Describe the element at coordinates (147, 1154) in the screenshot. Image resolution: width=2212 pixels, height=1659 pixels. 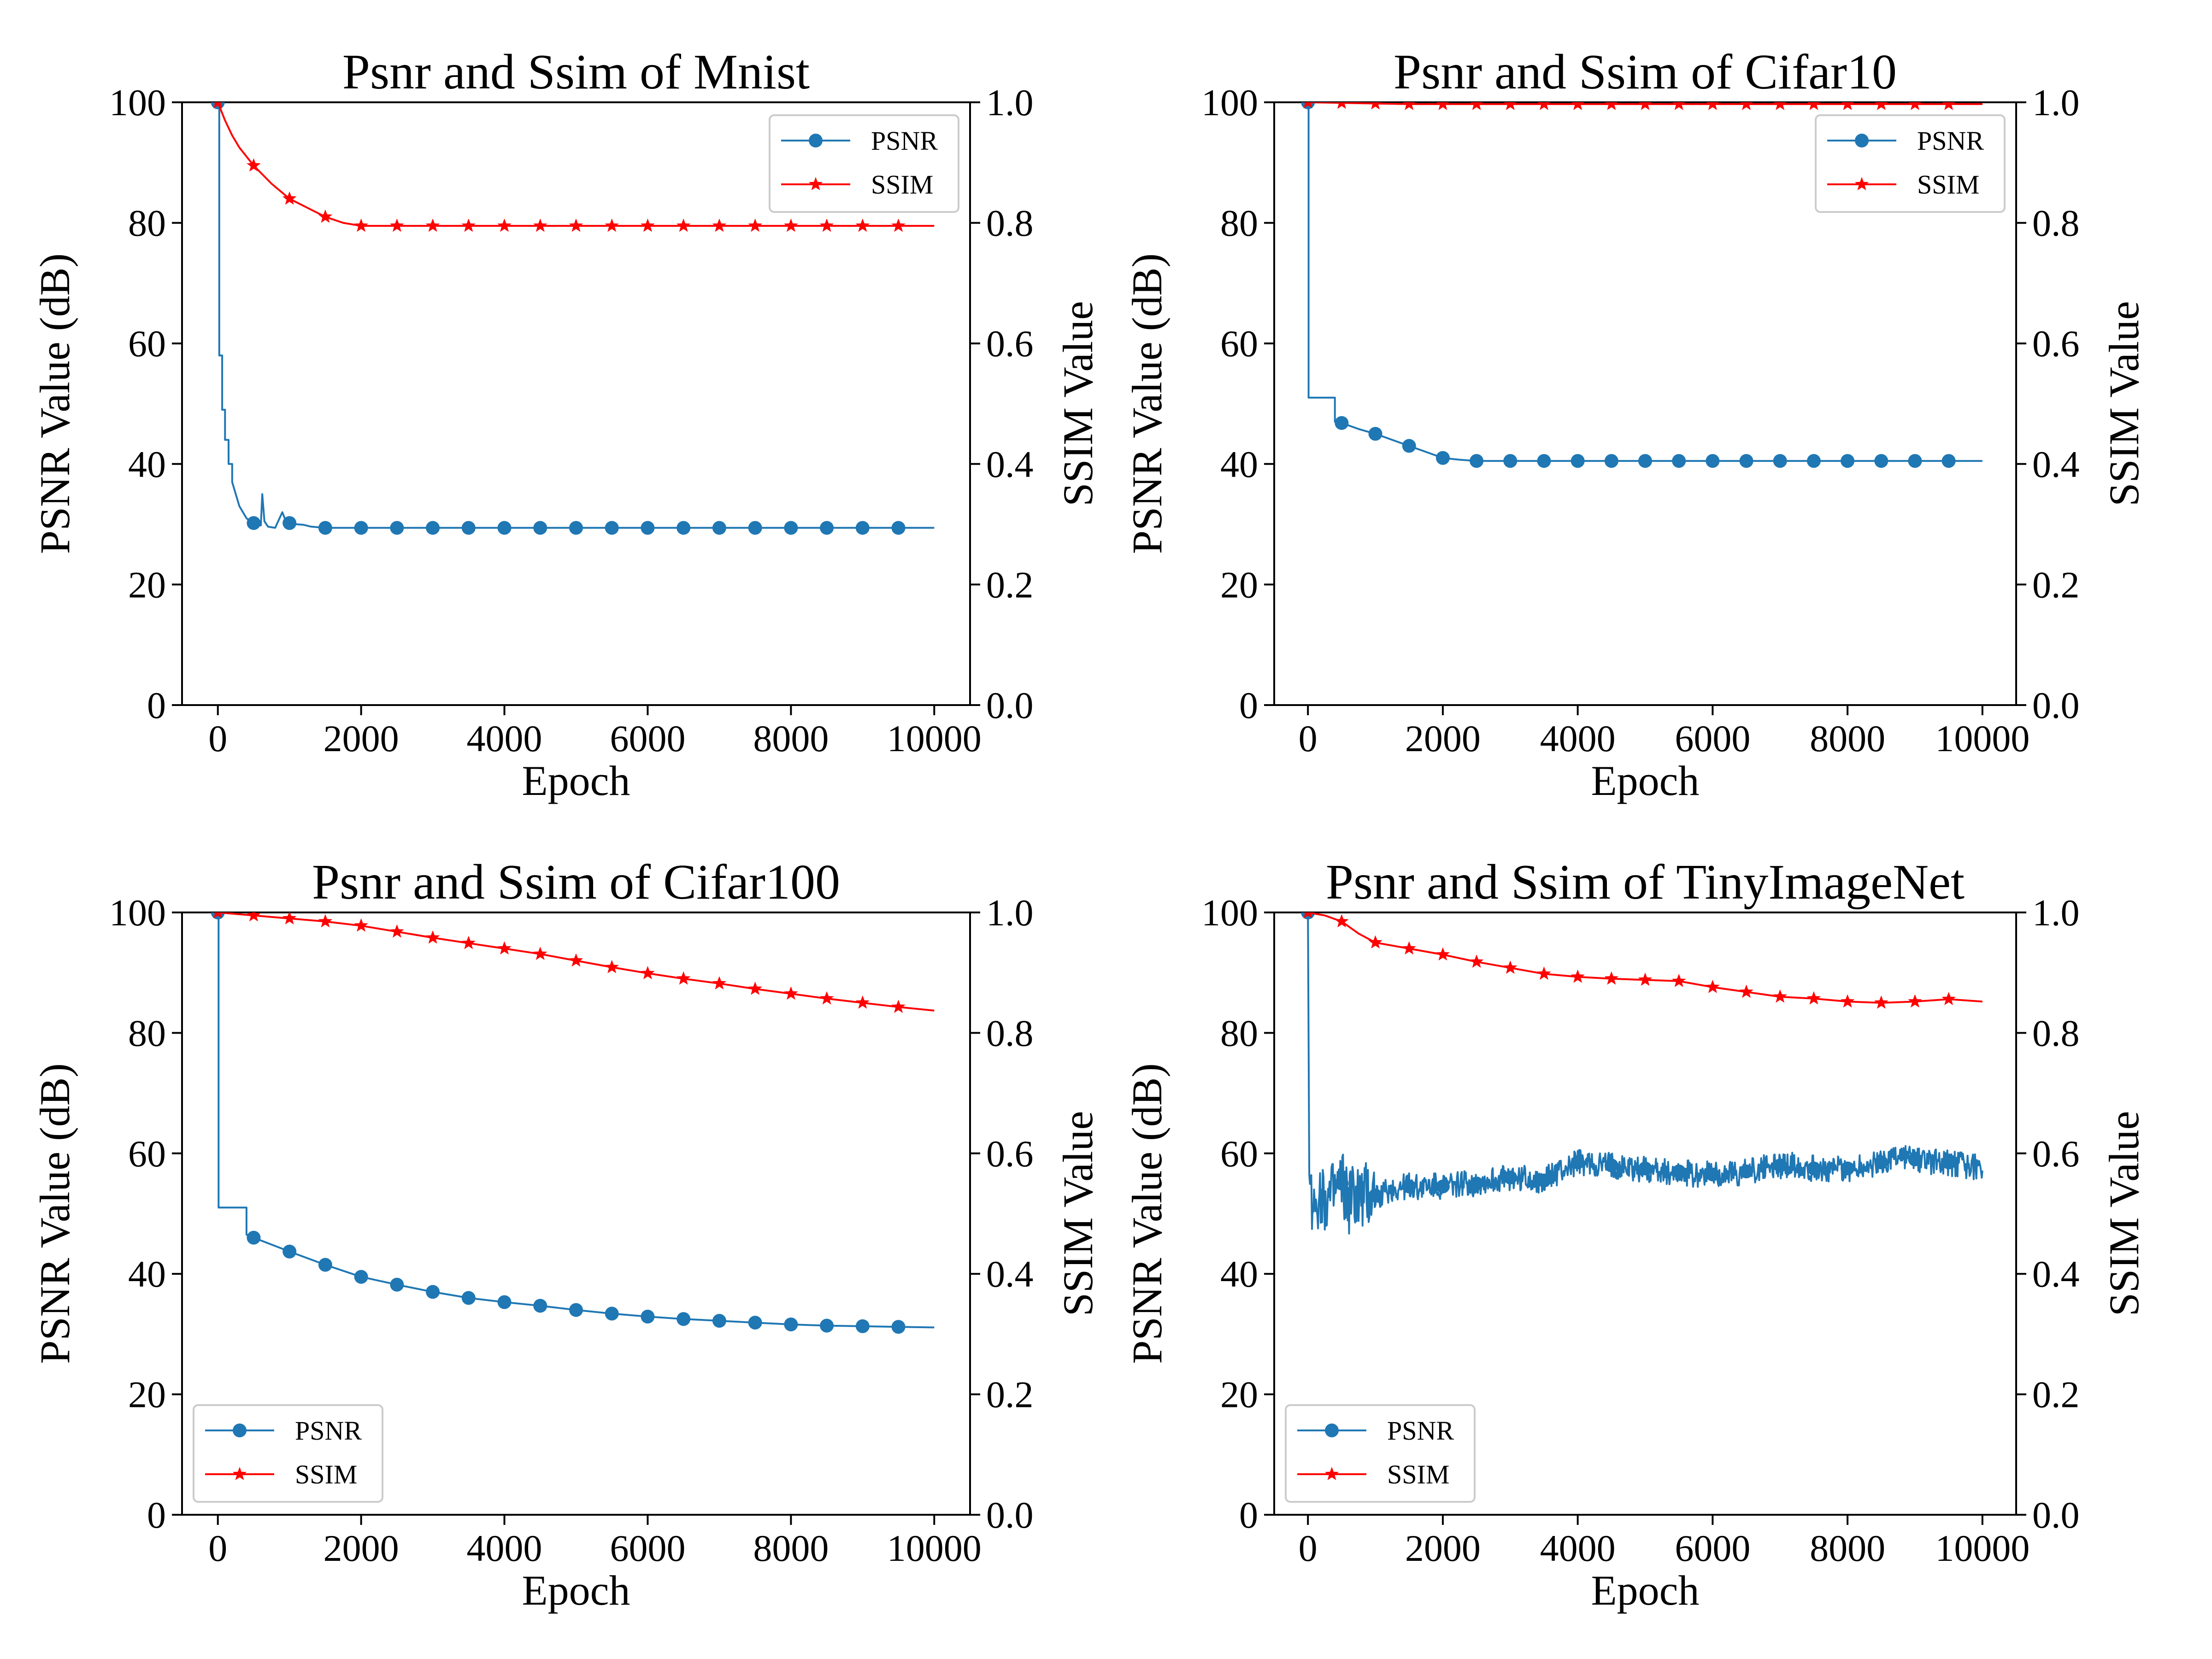
I see `y-tick-label-left: 60` at that location.